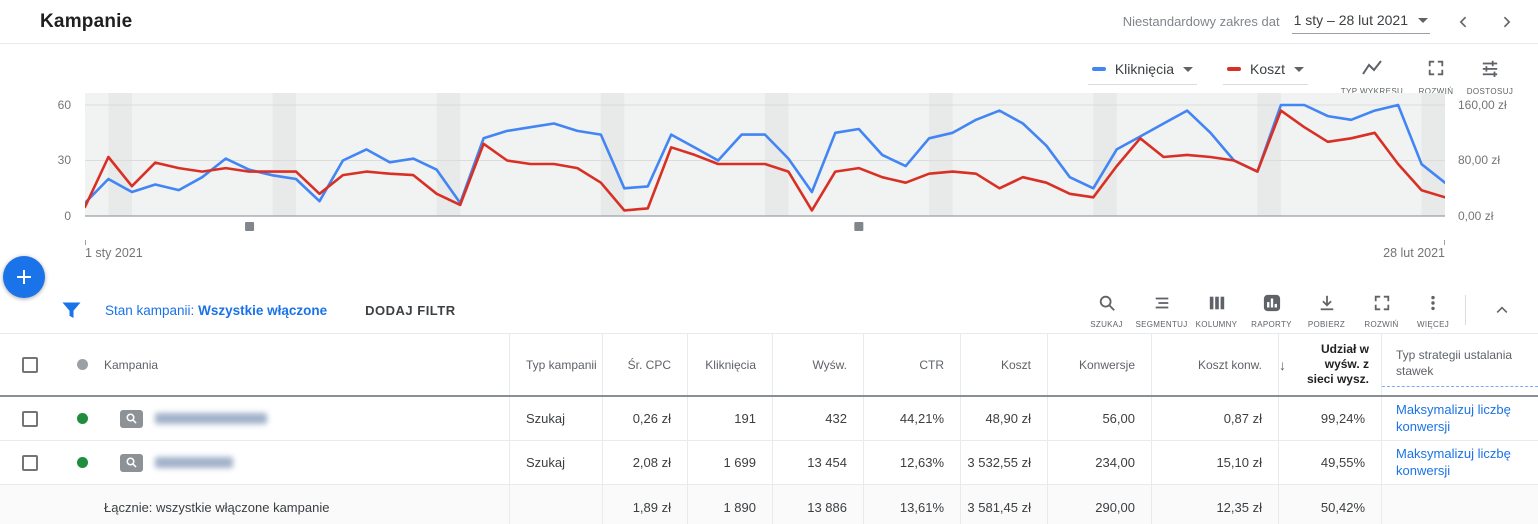 The height and width of the screenshot is (524, 1538). Describe the element at coordinates (1233, 69) in the screenshot. I see `cost-legend-swatch` at that location.